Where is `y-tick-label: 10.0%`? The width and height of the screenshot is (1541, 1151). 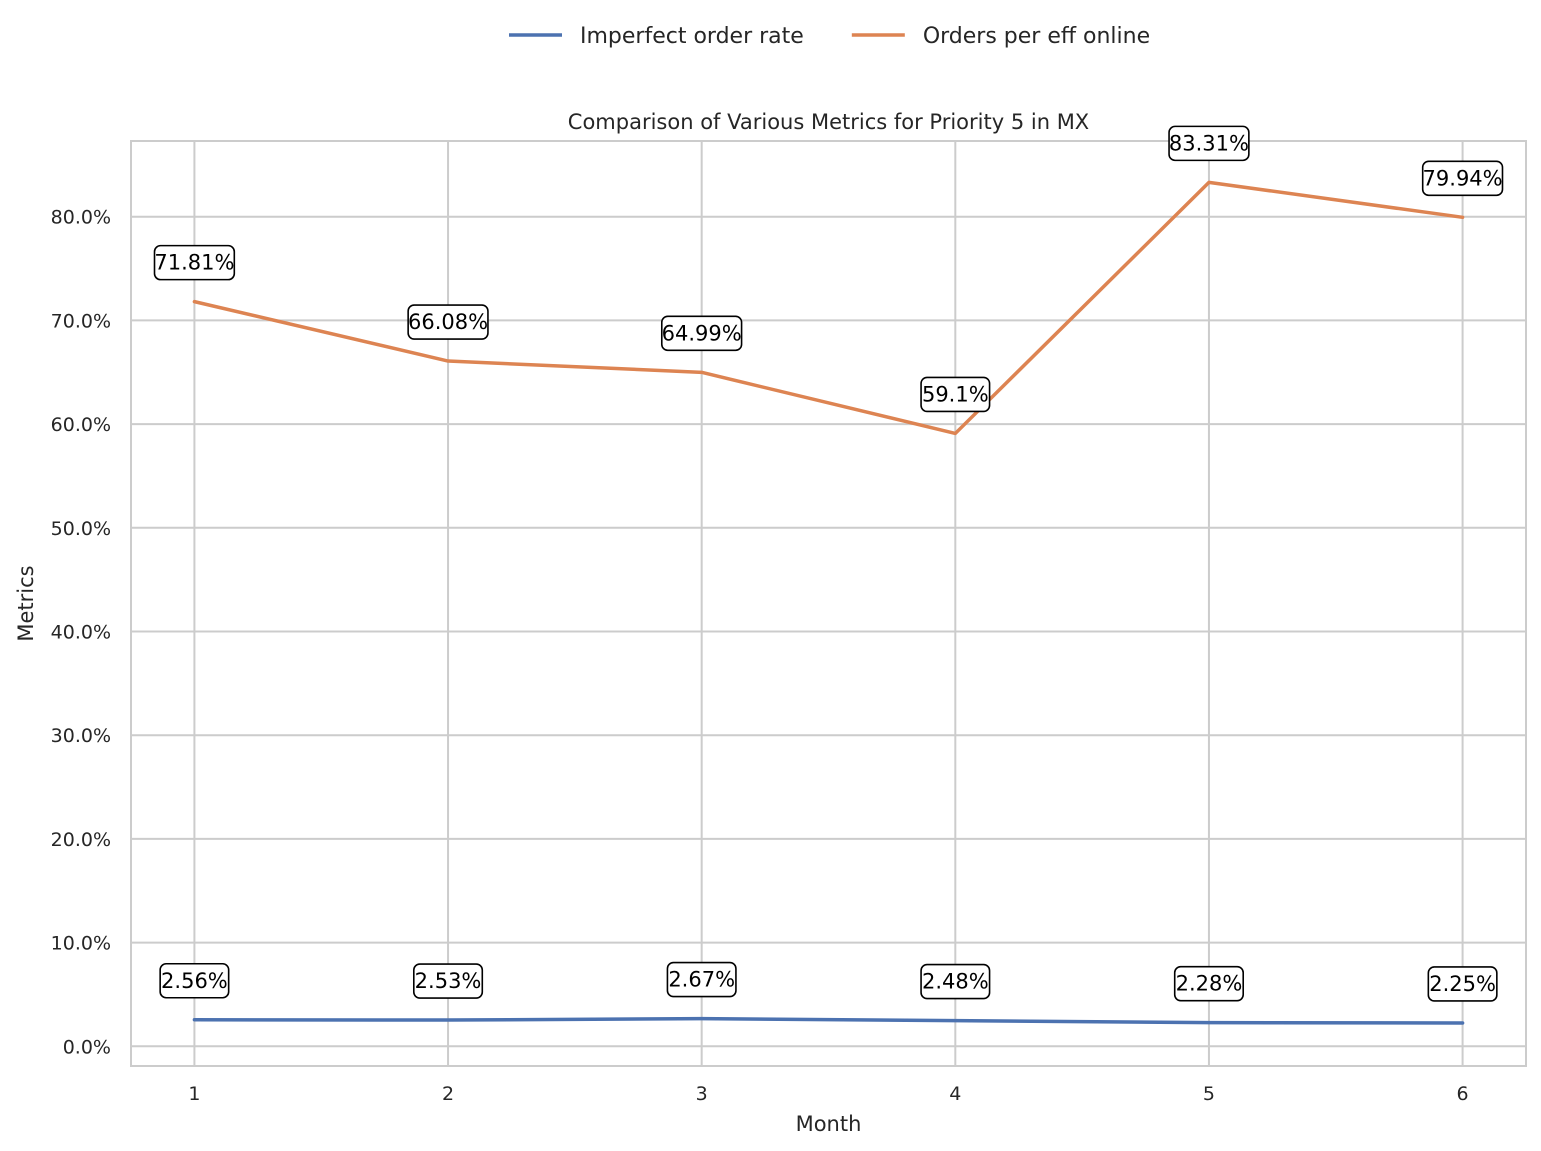
y-tick-label: 10.0% is located at coordinates (81, 944).